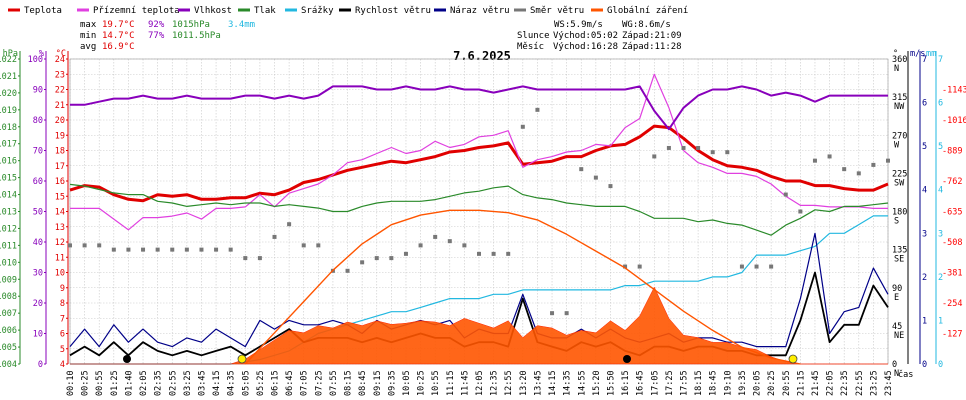  Describe the element at coordinates (115, 383) in the screenshot. I see `x-tick-label-3: 01:25` at that location.